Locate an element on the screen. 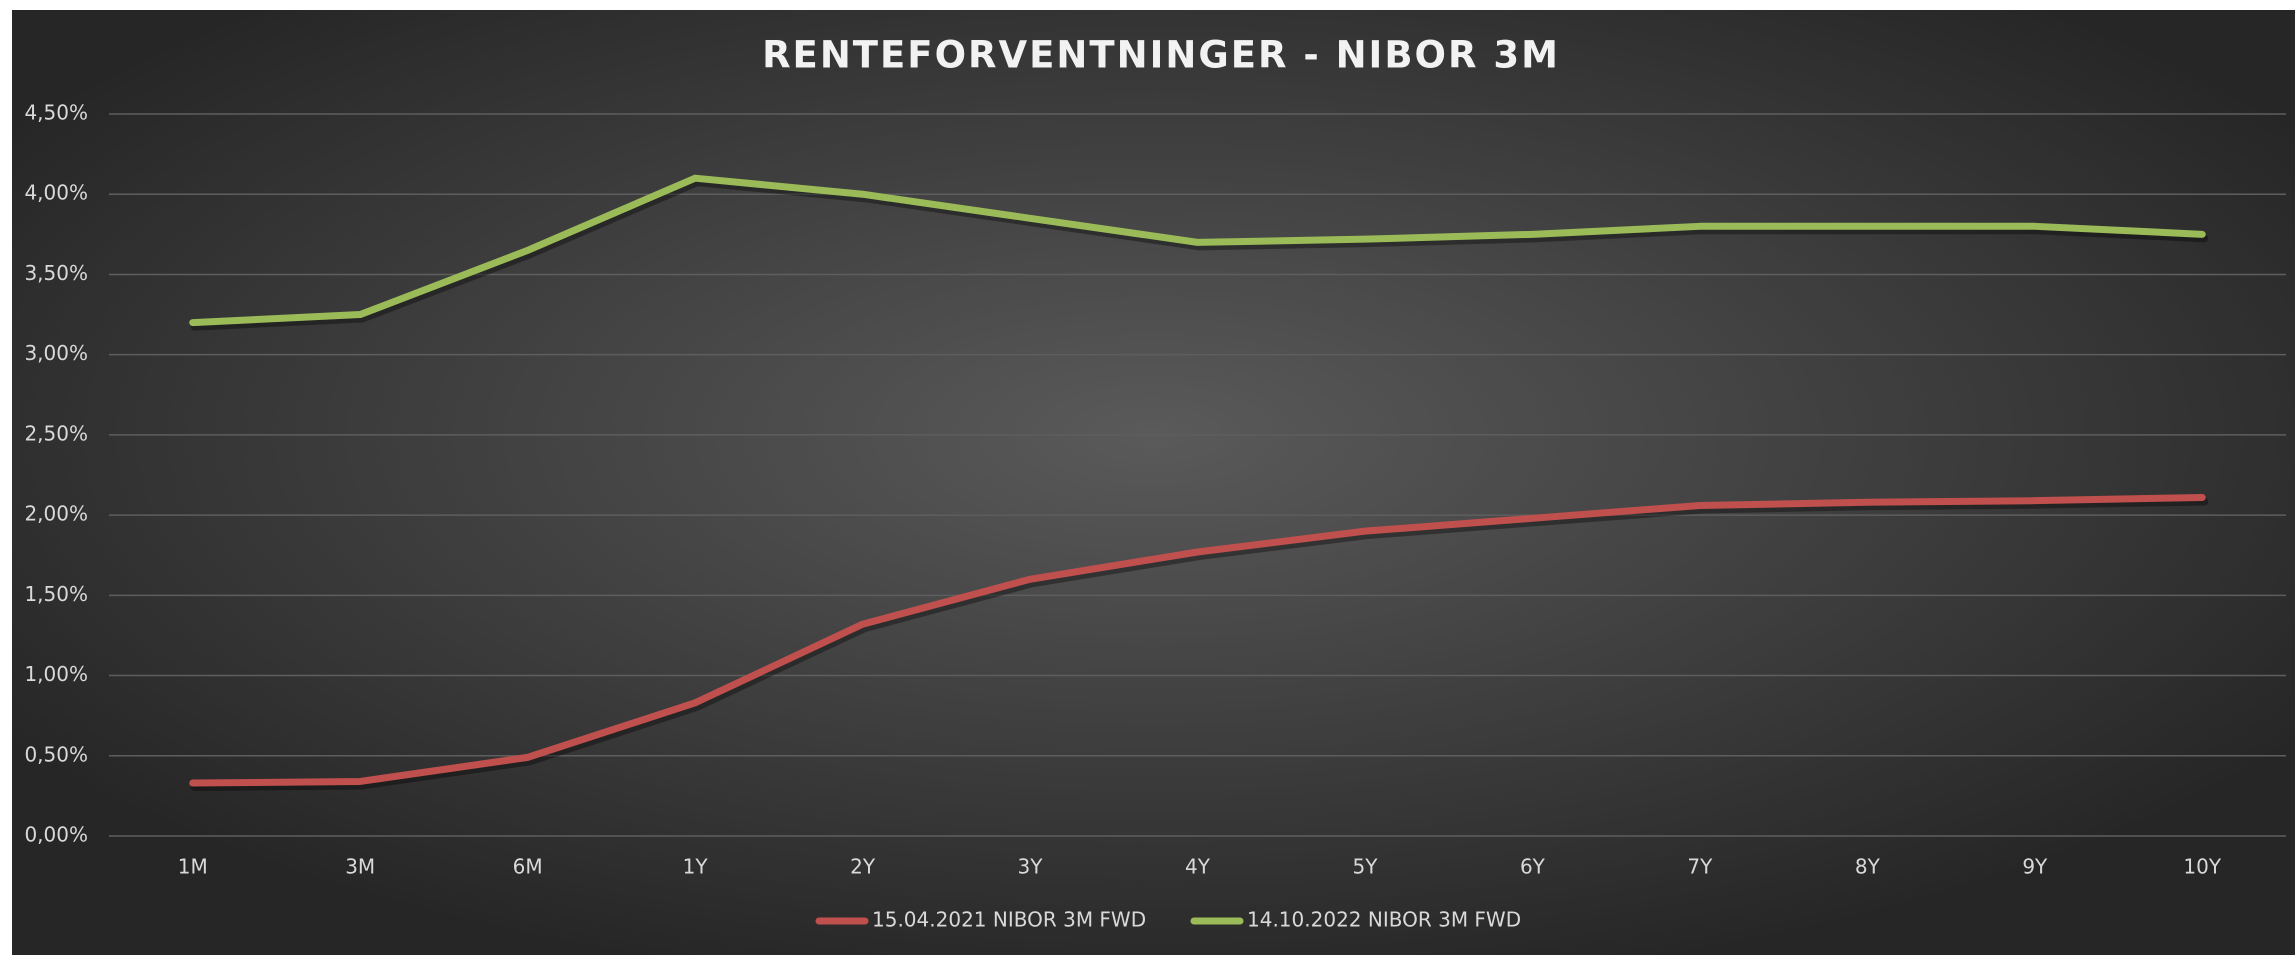 The image size is (2295, 955). x-tick-label: 1Y is located at coordinates (696, 867).